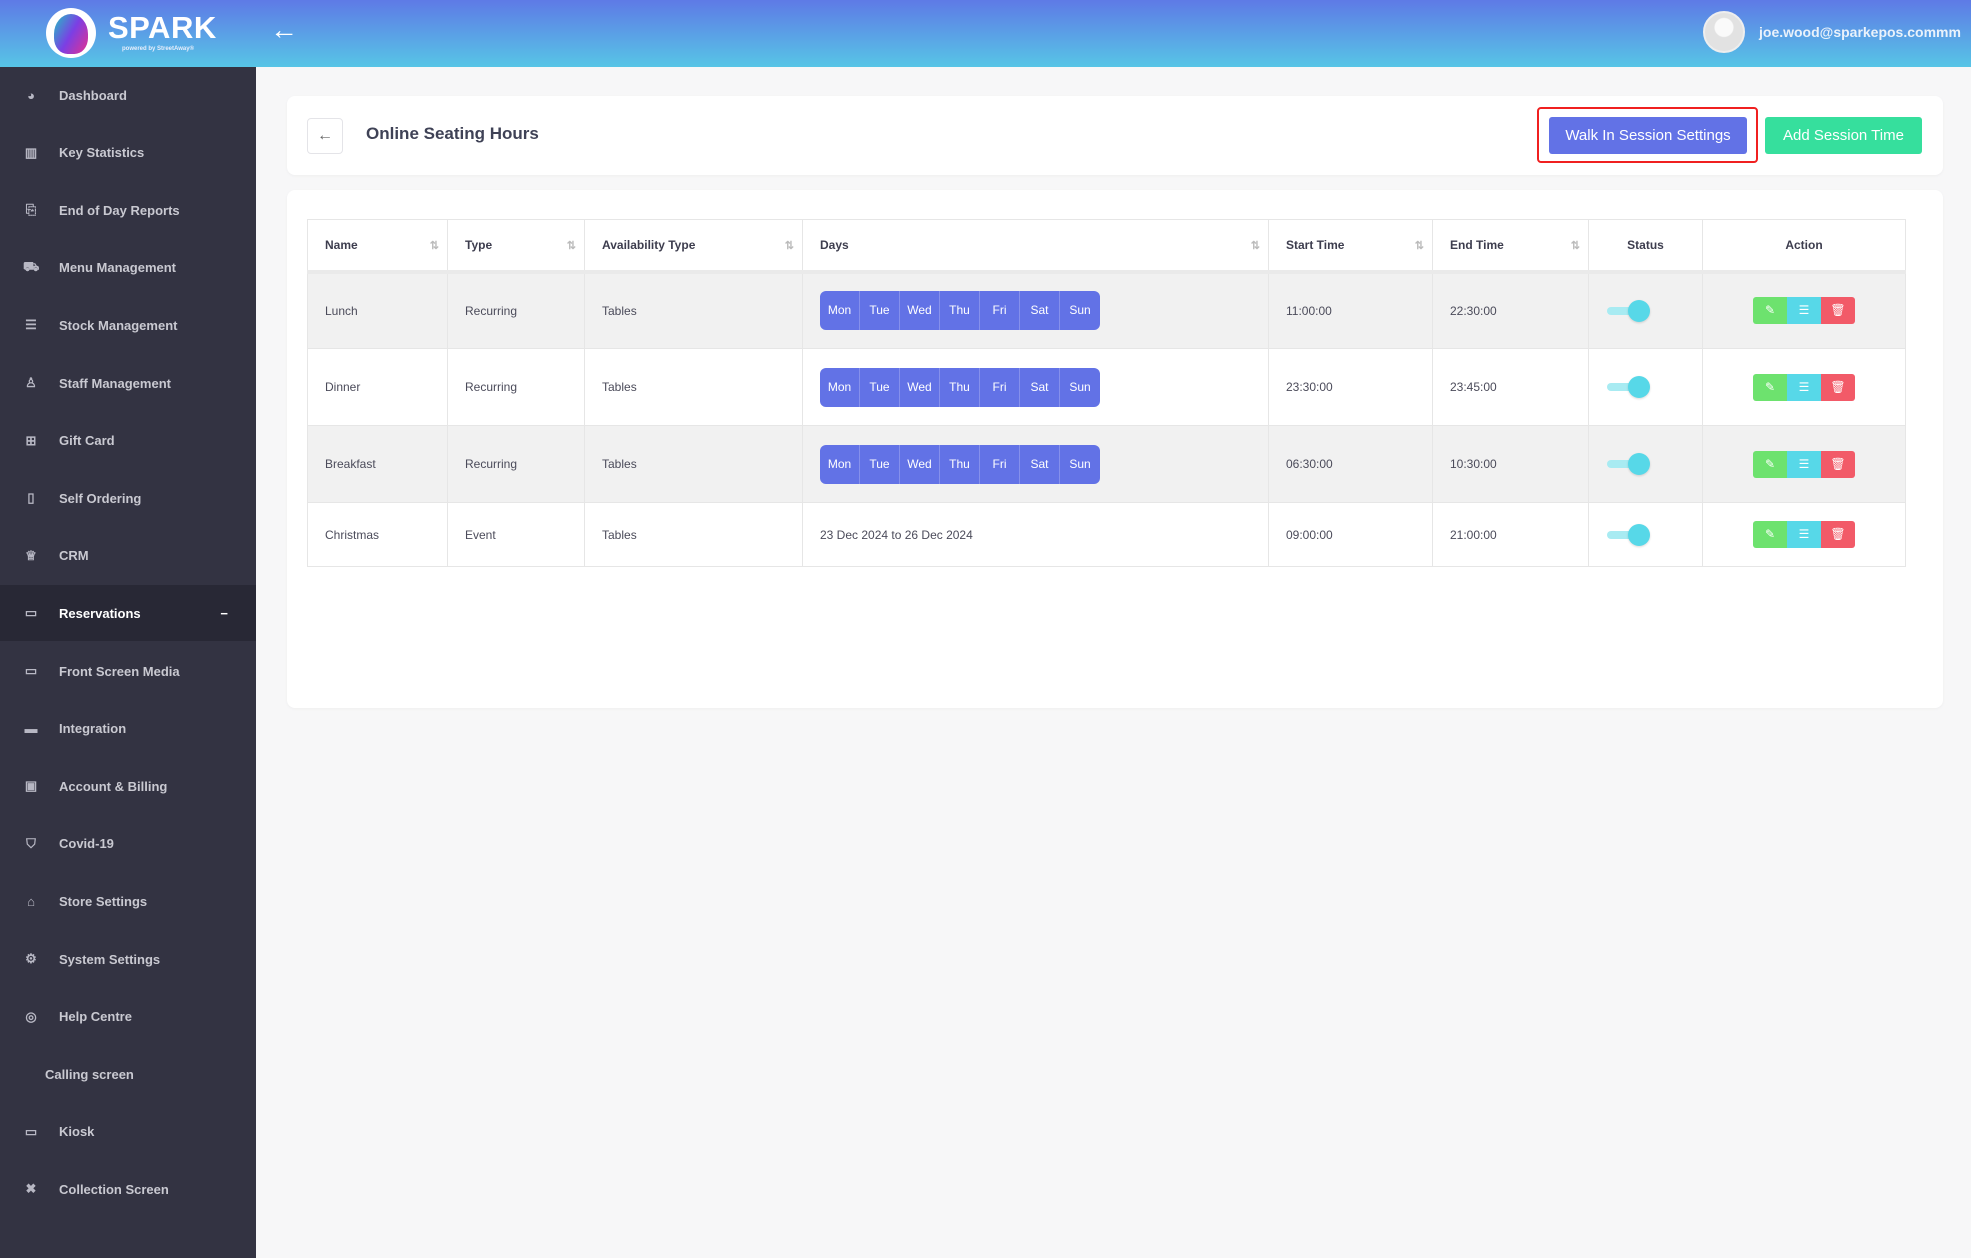 The width and height of the screenshot is (1971, 1258). I want to click on sidebar-item-end-of-day-reports: ⎘ End of Day Reports, so click(128, 210).